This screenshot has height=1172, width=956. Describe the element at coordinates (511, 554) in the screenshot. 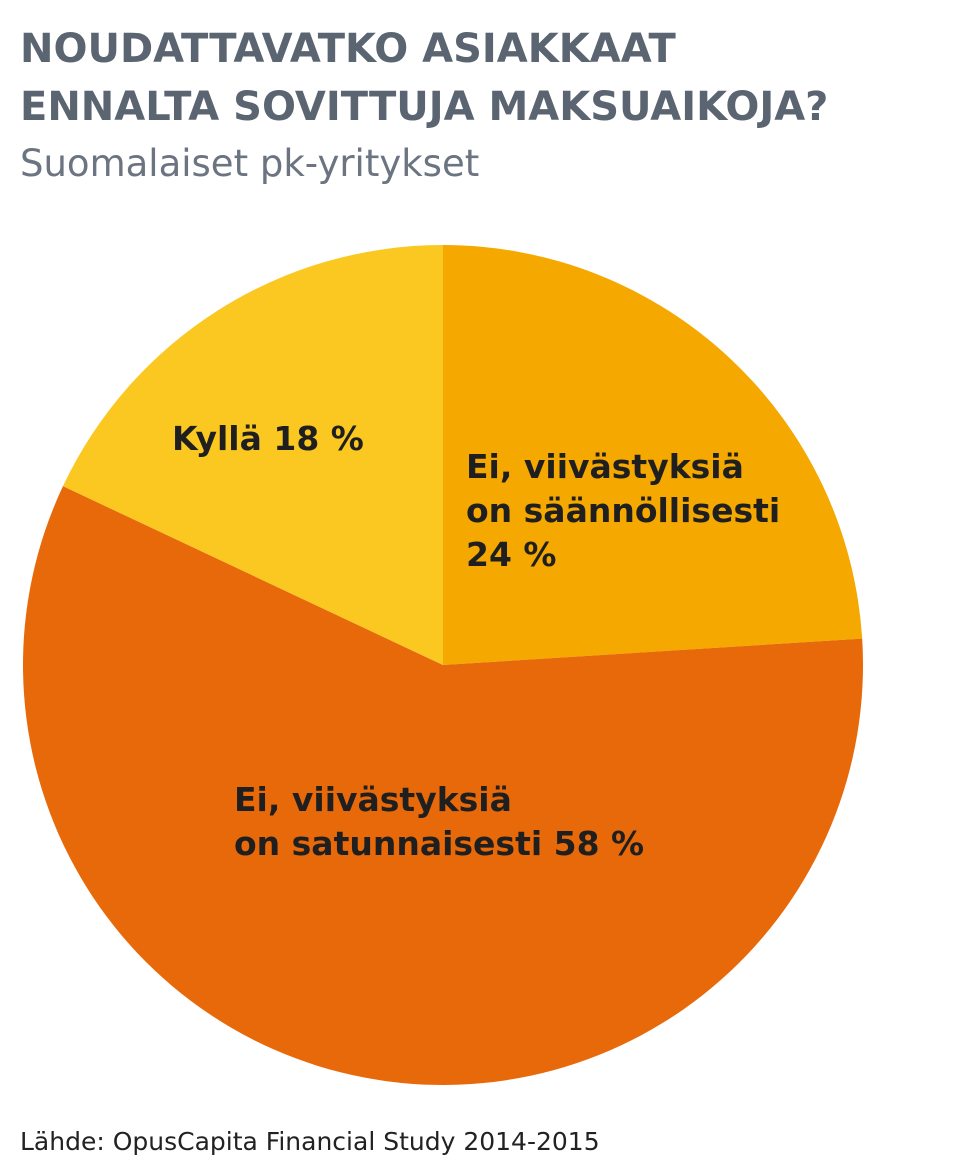

I see `slice-label-saannollisesti-line-3: 24 %` at that location.